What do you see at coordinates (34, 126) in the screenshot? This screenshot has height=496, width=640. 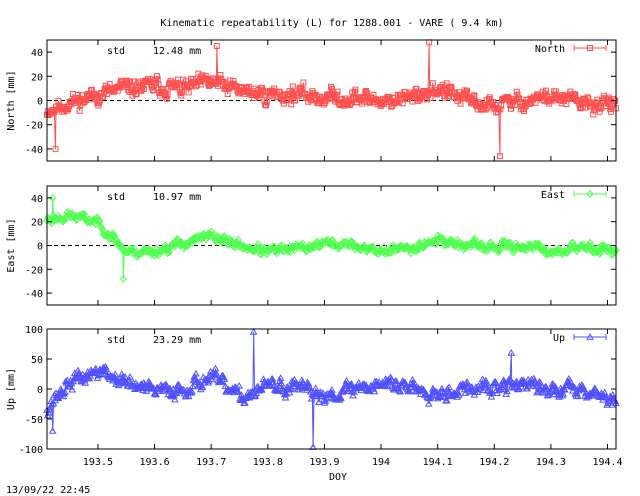 I see `y-tick-label: -20` at bounding box center [34, 126].